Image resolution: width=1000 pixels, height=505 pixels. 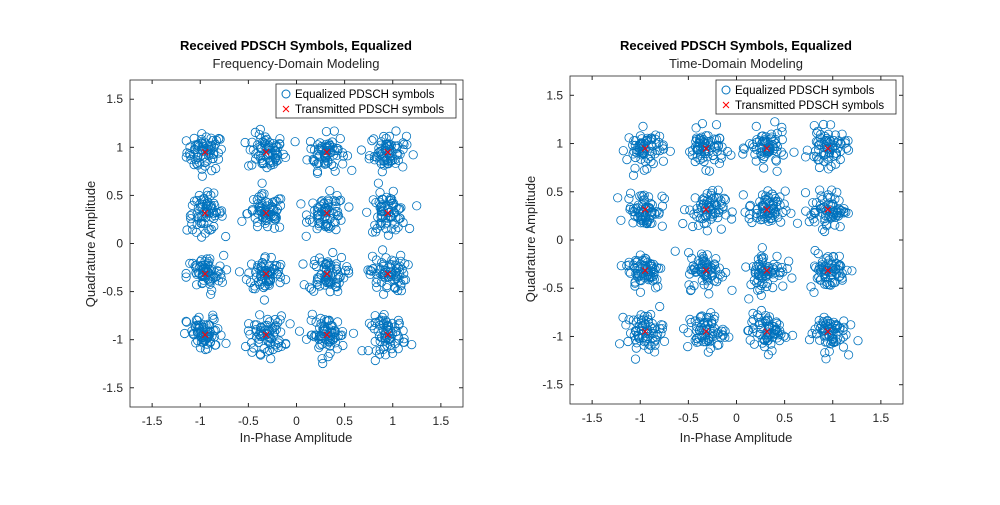 I want to click on y-tick-label: 1, so click(x=119, y=147).